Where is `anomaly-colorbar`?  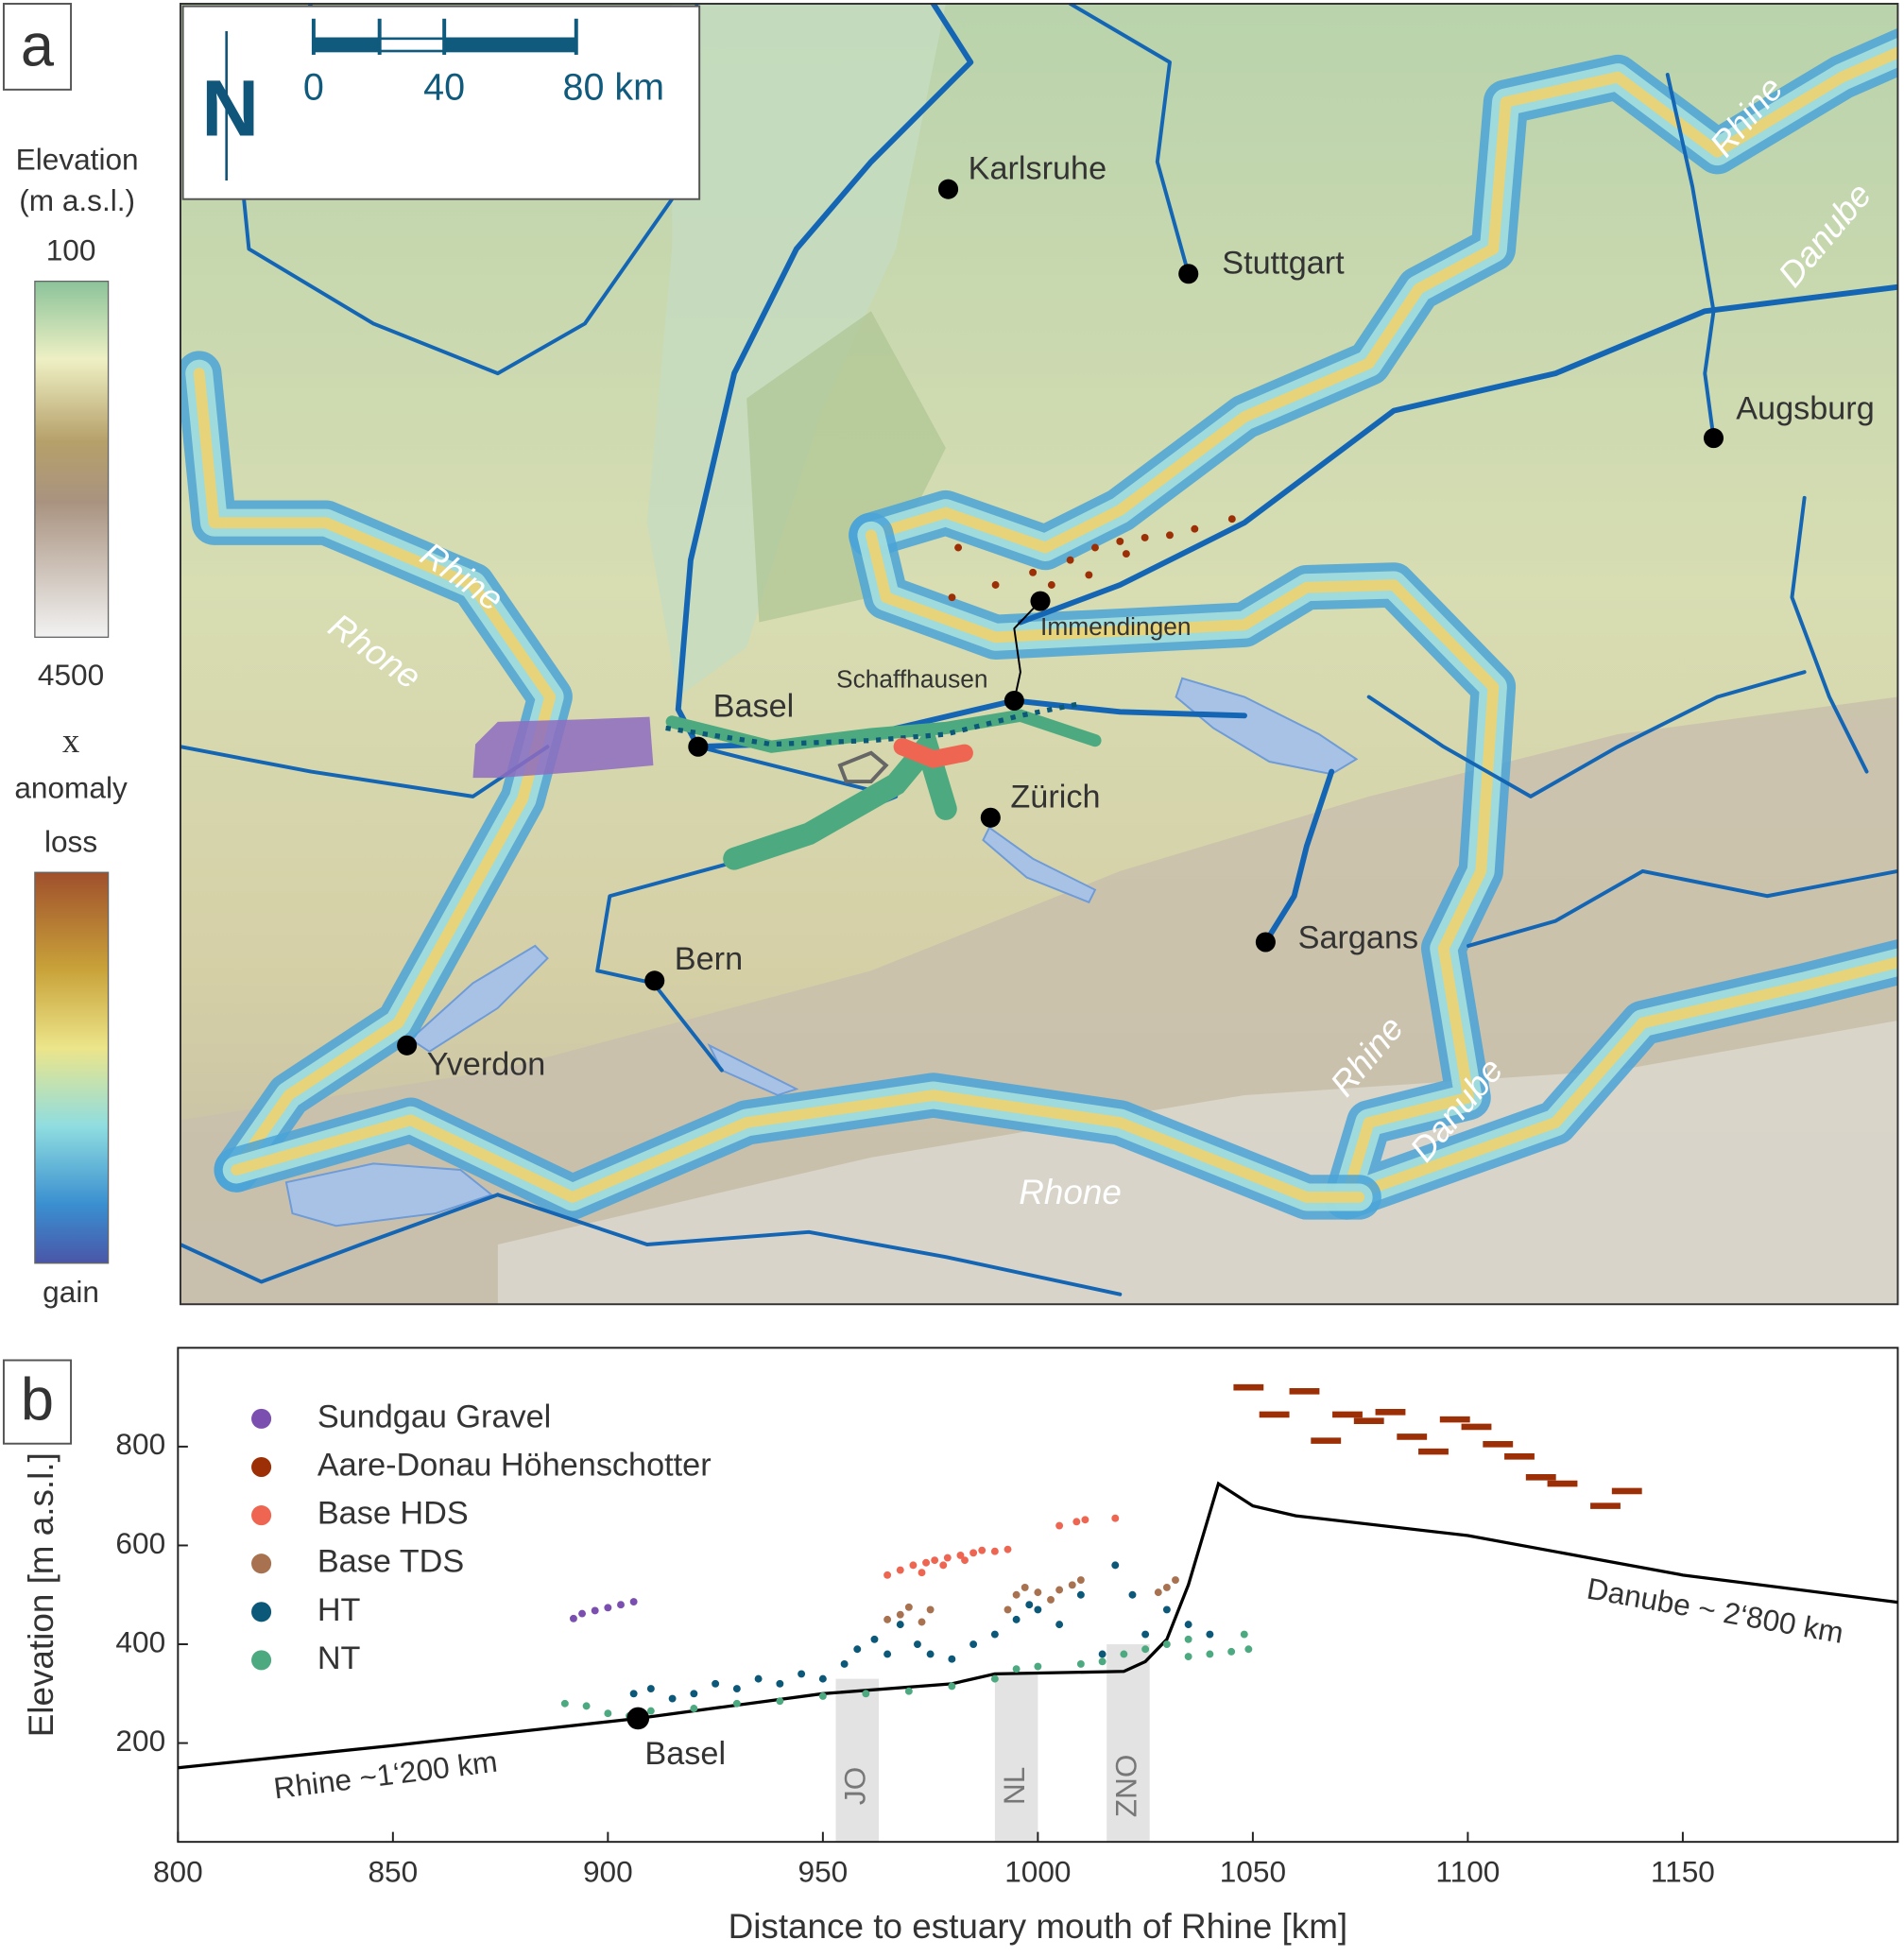 anomaly-colorbar is located at coordinates (72, 1067).